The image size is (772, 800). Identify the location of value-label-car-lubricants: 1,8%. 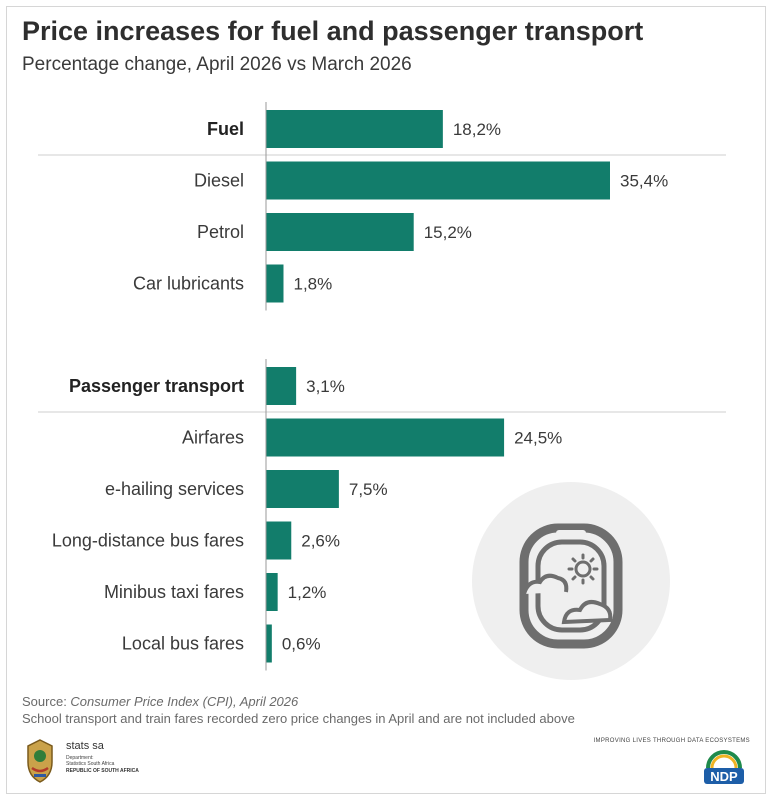
(312, 284).